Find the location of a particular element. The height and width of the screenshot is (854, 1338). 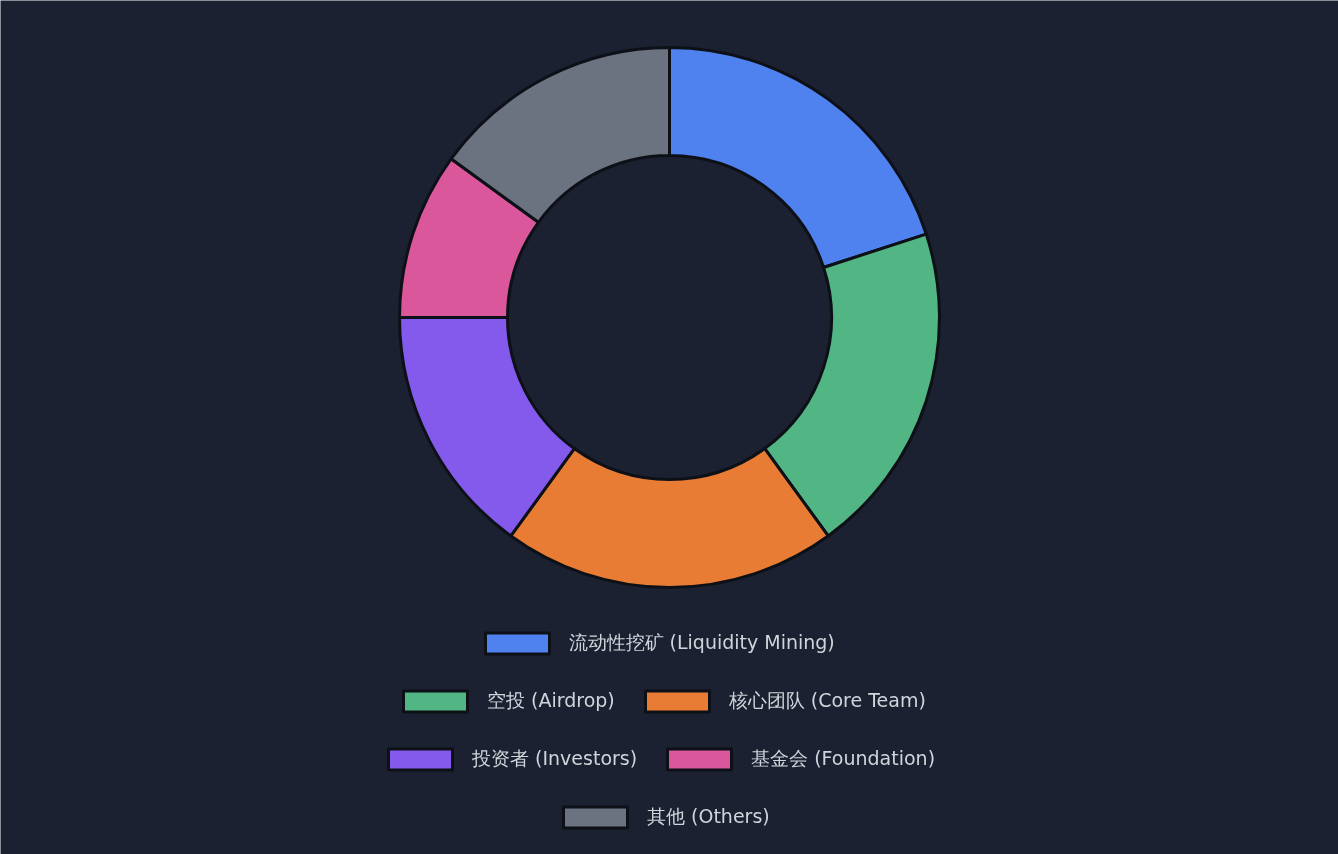

legend-label: 空投 (Airdrop) is located at coordinates (551, 700).